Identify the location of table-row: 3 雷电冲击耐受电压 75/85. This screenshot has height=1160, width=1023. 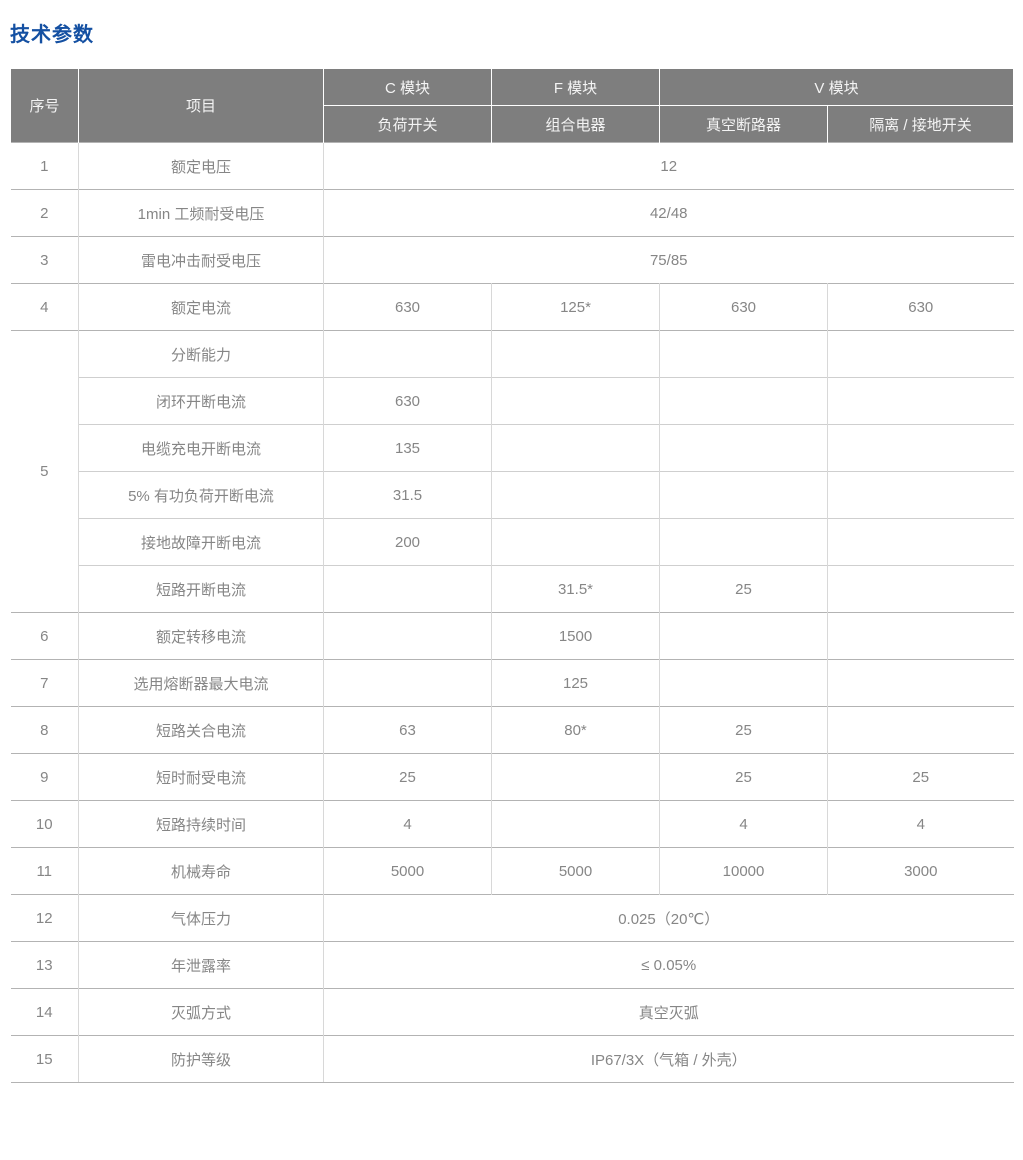
(512, 260).